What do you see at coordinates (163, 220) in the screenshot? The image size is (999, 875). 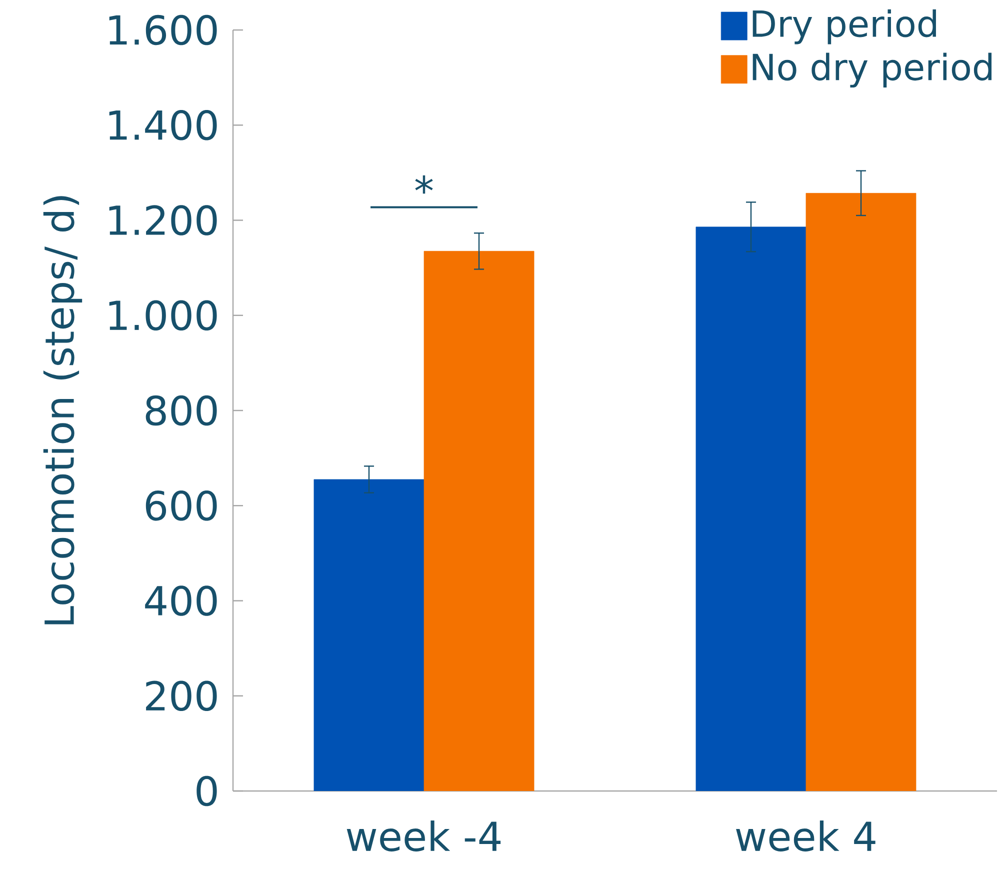 I see `y-tick-label: 1.200` at bounding box center [163, 220].